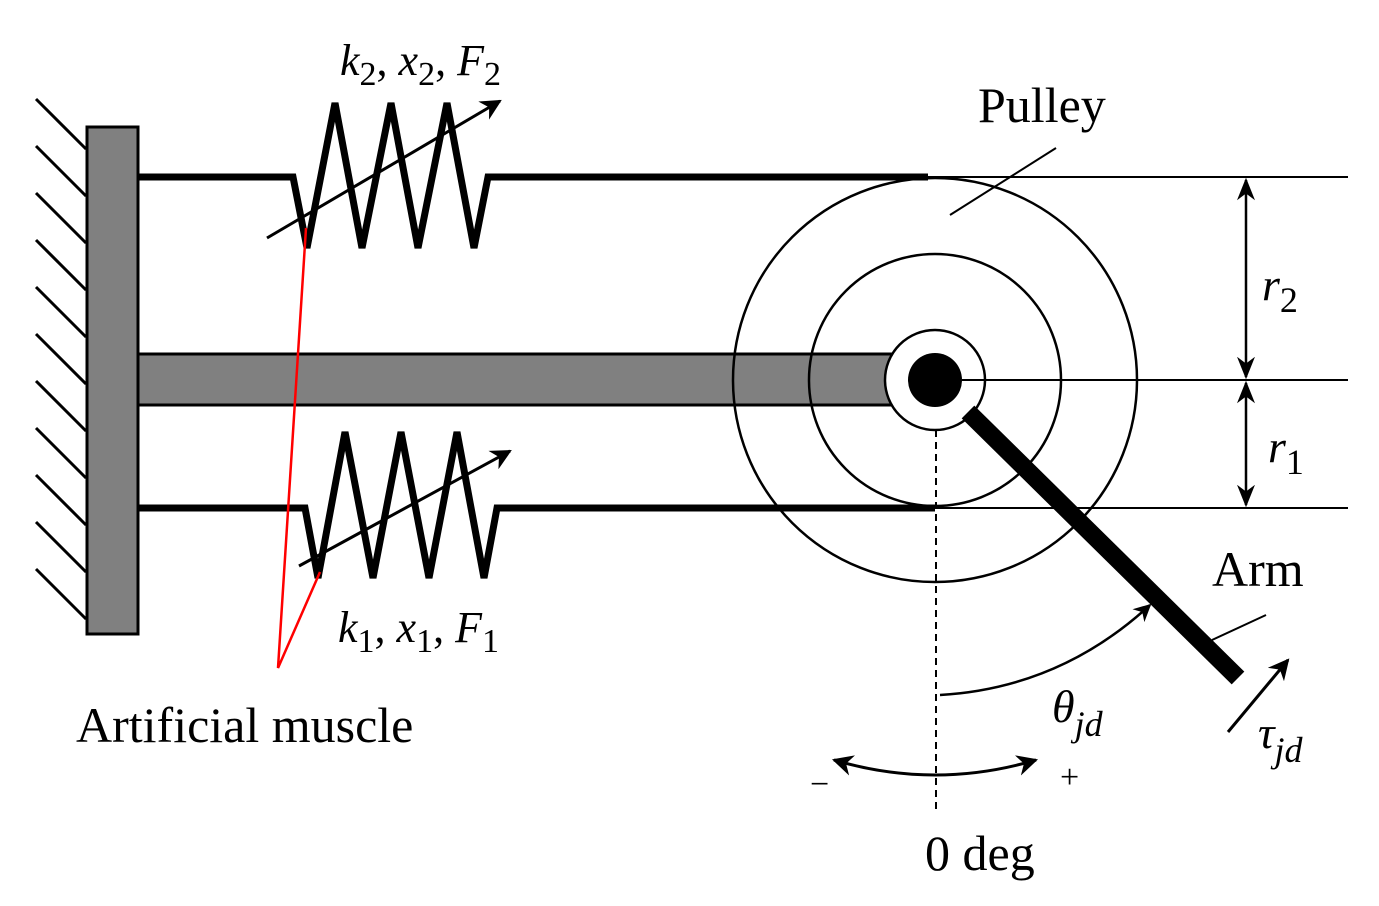 The image size is (1379, 906). Describe the element at coordinates (1280, 738) in the screenshot. I see `tau-label: τjd` at that location.